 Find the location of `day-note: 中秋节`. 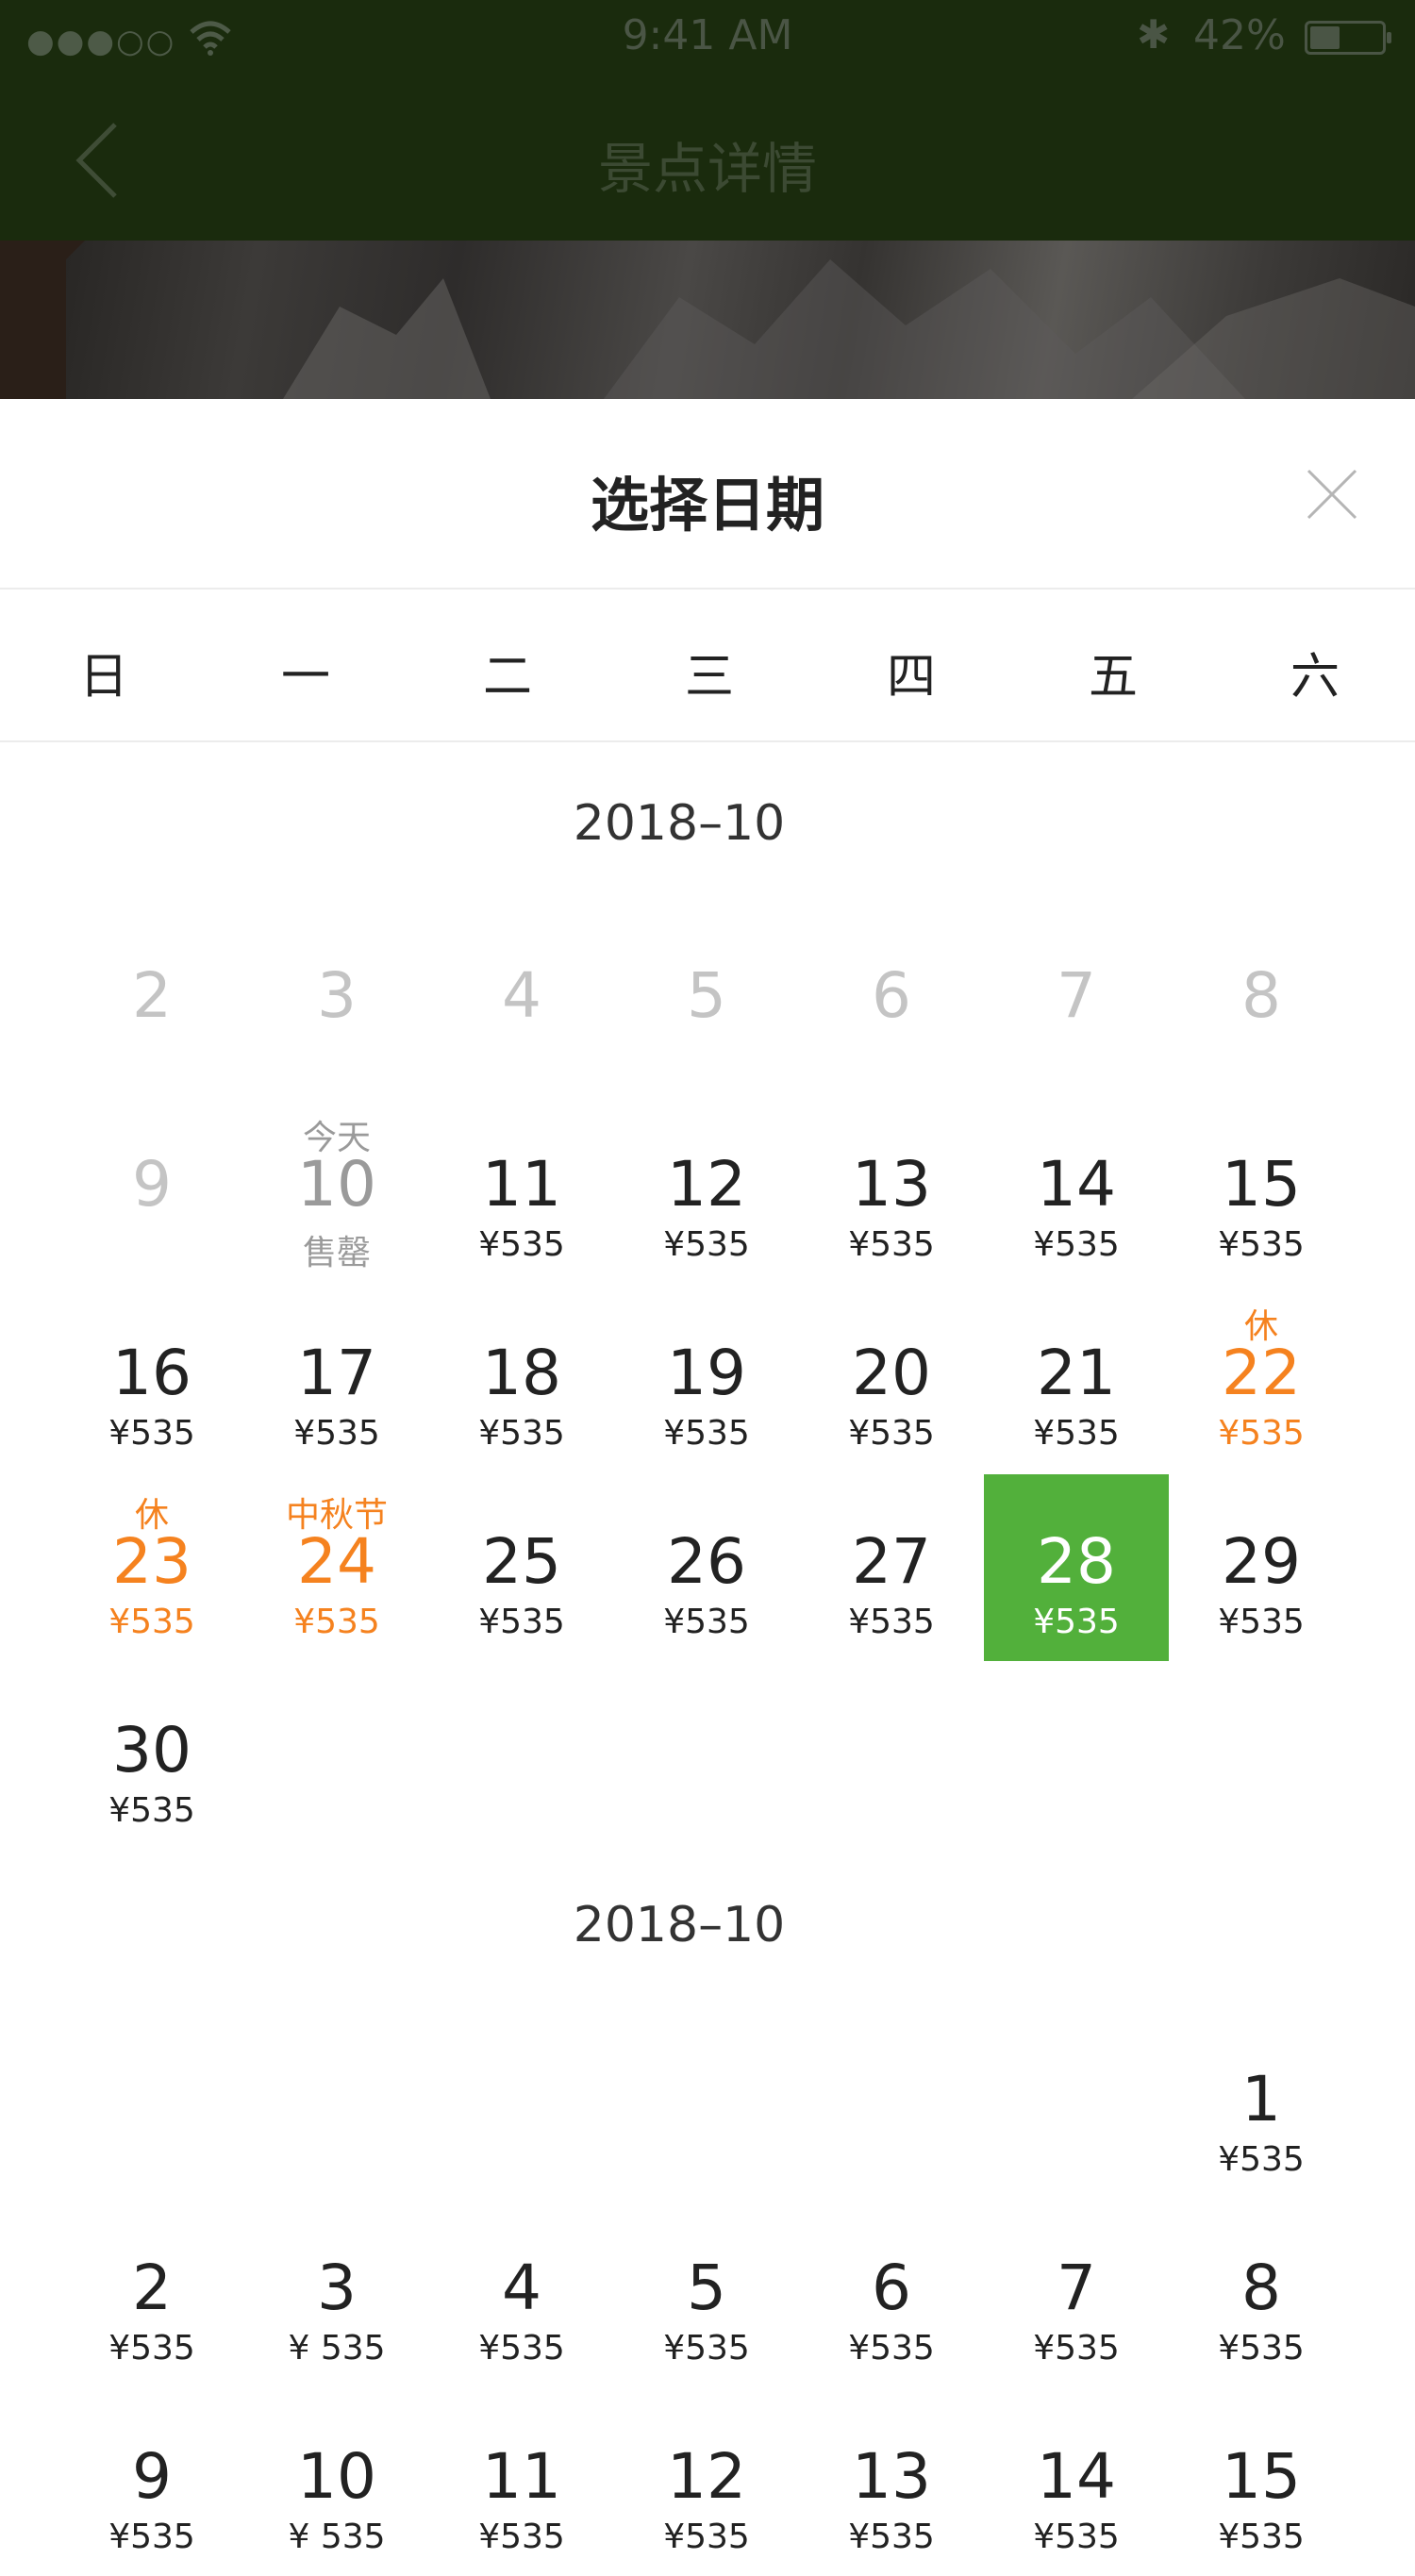

day-note: 中秋节 is located at coordinates (336, 1515).